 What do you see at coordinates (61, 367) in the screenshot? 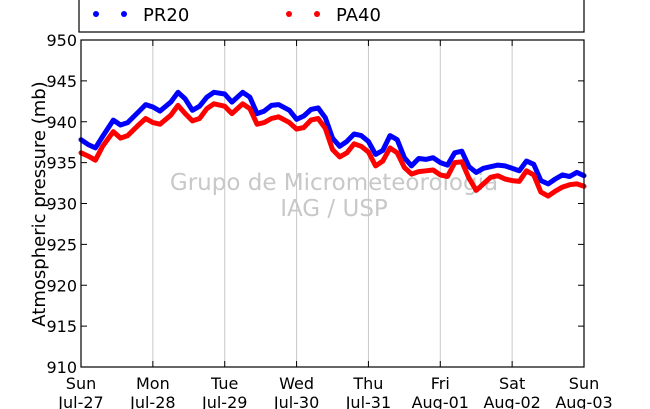
I see `y-tick-label: 910` at bounding box center [61, 367].